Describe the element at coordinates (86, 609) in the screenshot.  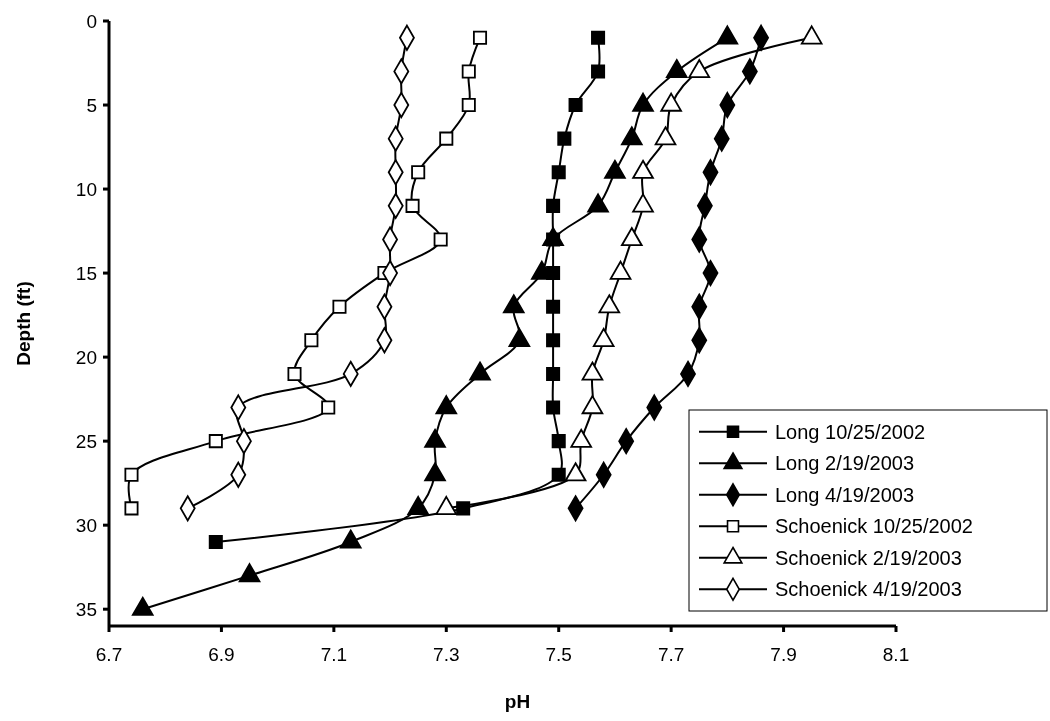
I see `y-tick-label: 35` at that location.